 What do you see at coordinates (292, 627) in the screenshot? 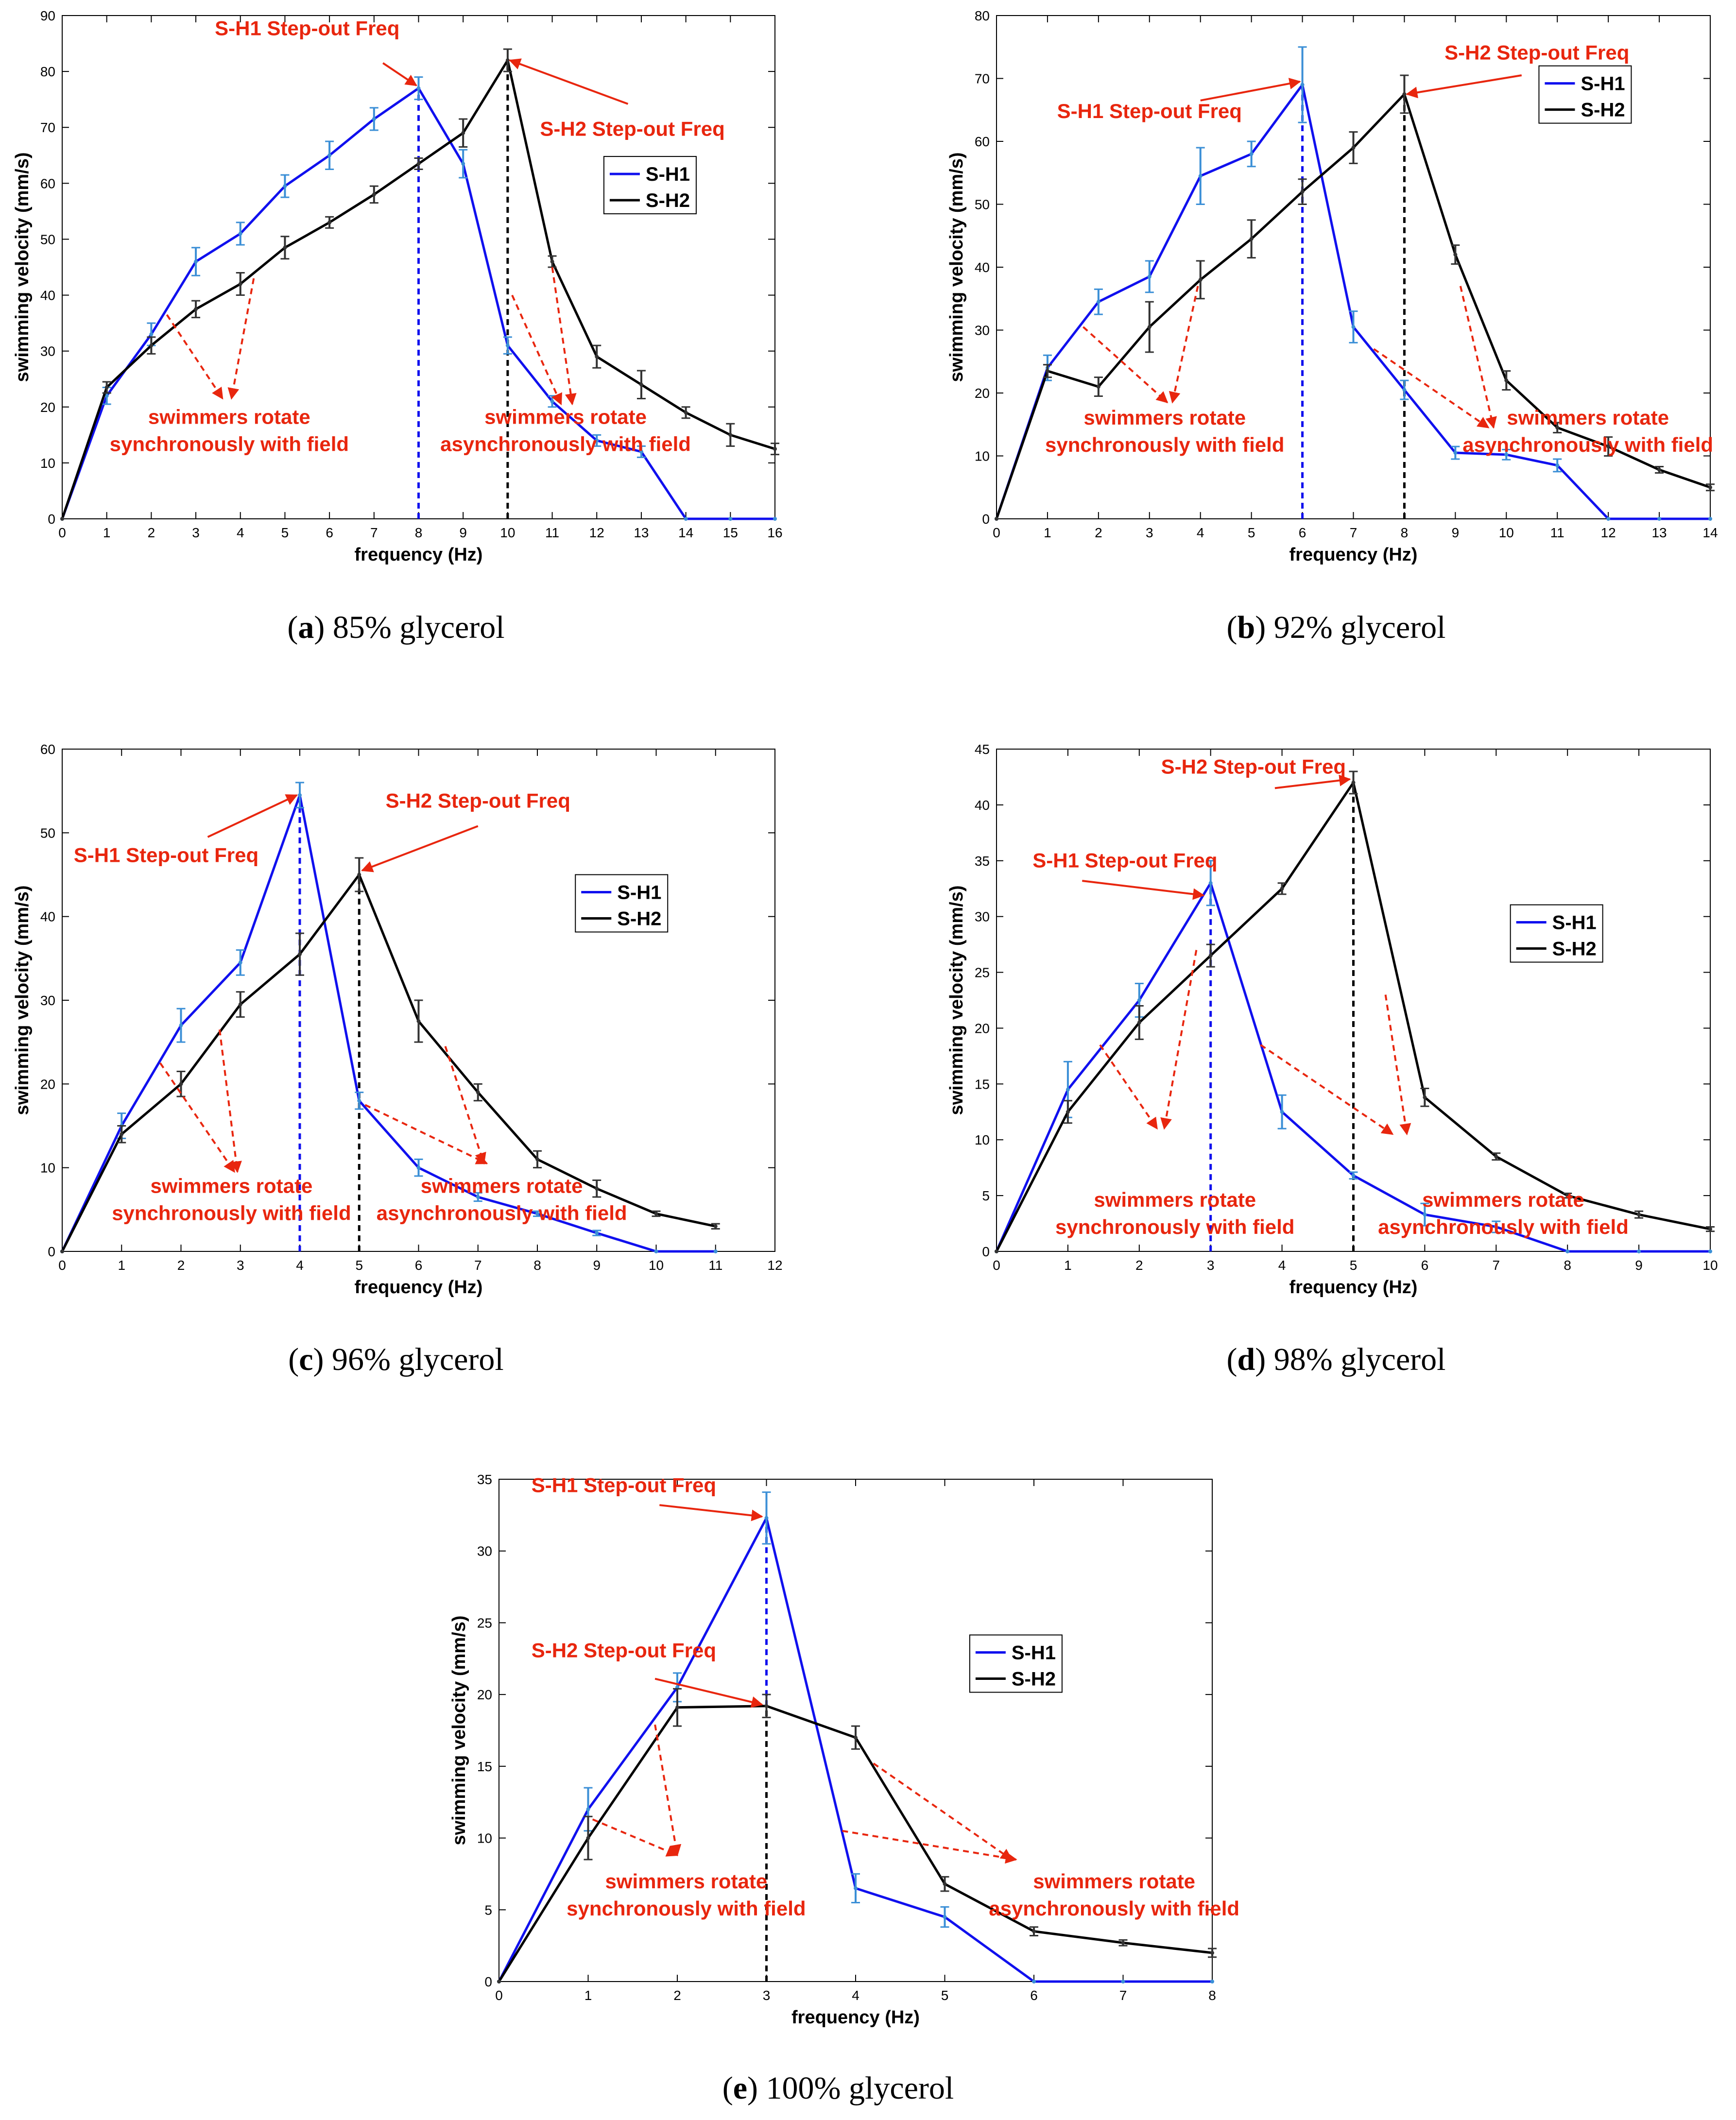
I see `caption-paren-open: (` at bounding box center [292, 627].